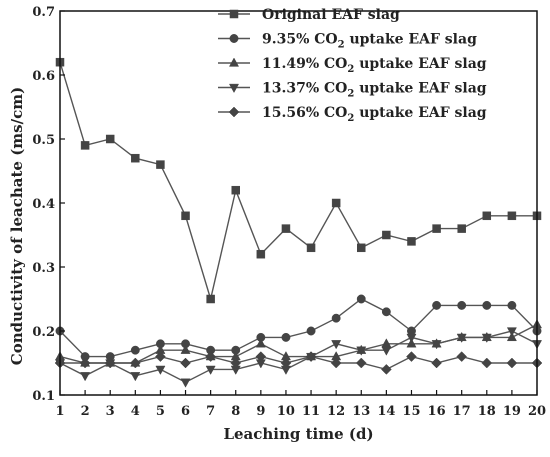  Describe the element at coordinates (135, 411) in the screenshot. I see `x-tick-label: 4` at that location.